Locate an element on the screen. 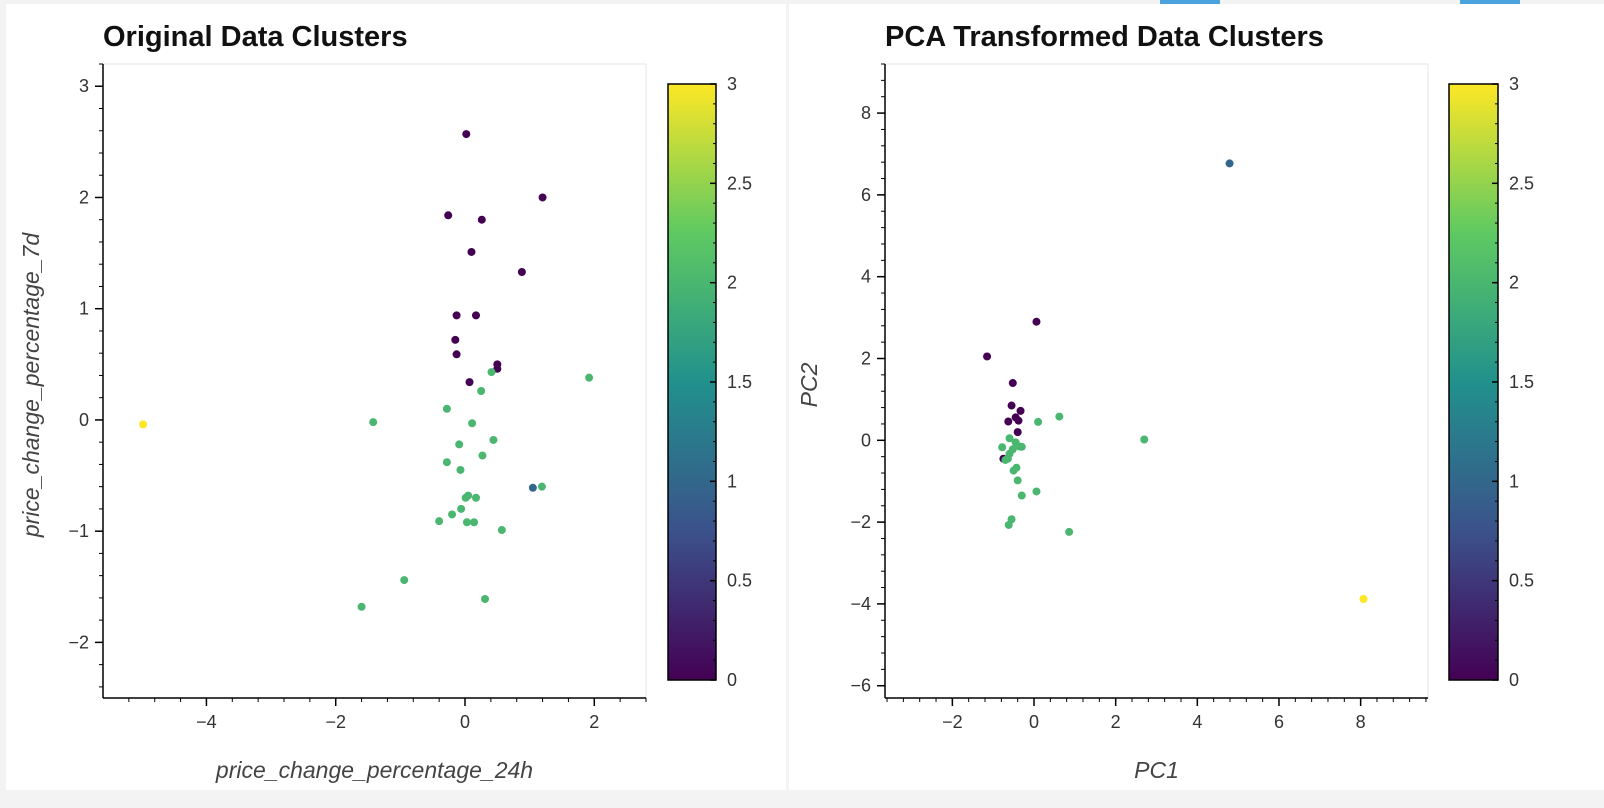 The image size is (1604, 808). x-tick-label: 4 is located at coordinates (1197, 722).